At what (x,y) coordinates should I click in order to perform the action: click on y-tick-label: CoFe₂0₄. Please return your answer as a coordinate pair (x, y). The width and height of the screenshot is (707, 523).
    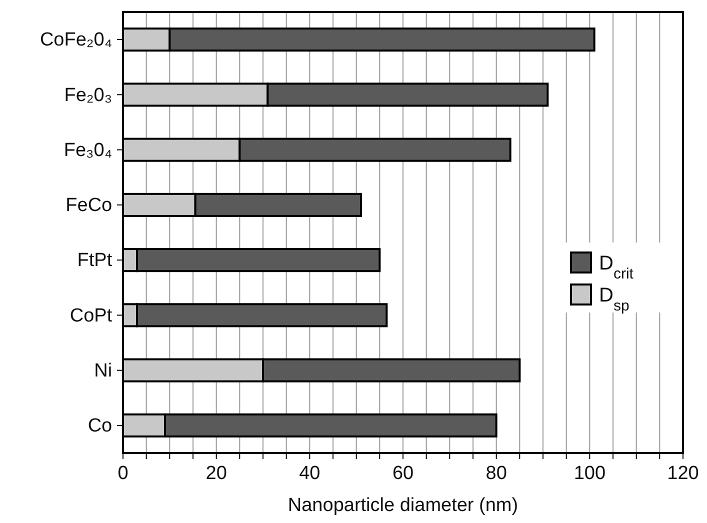
    Looking at the image, I should click on (76, 40).